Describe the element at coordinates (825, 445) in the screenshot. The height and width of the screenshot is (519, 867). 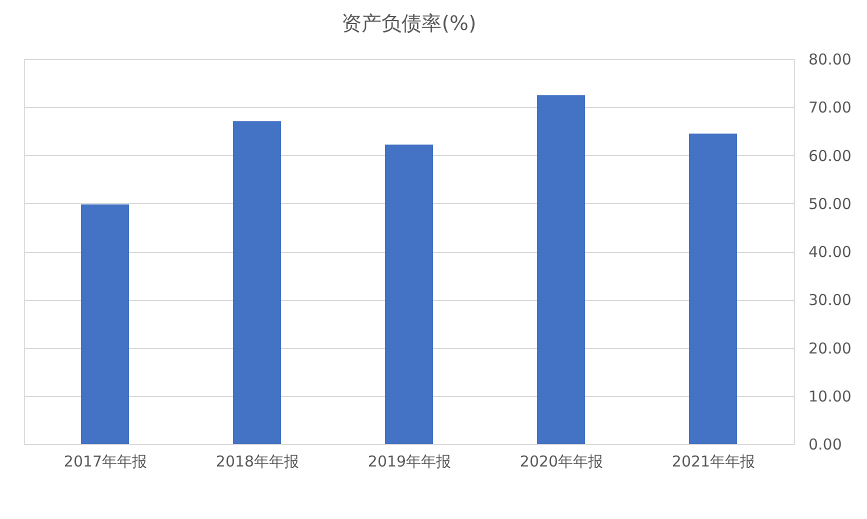
I see `y-tick-label: 0.00` at that location.